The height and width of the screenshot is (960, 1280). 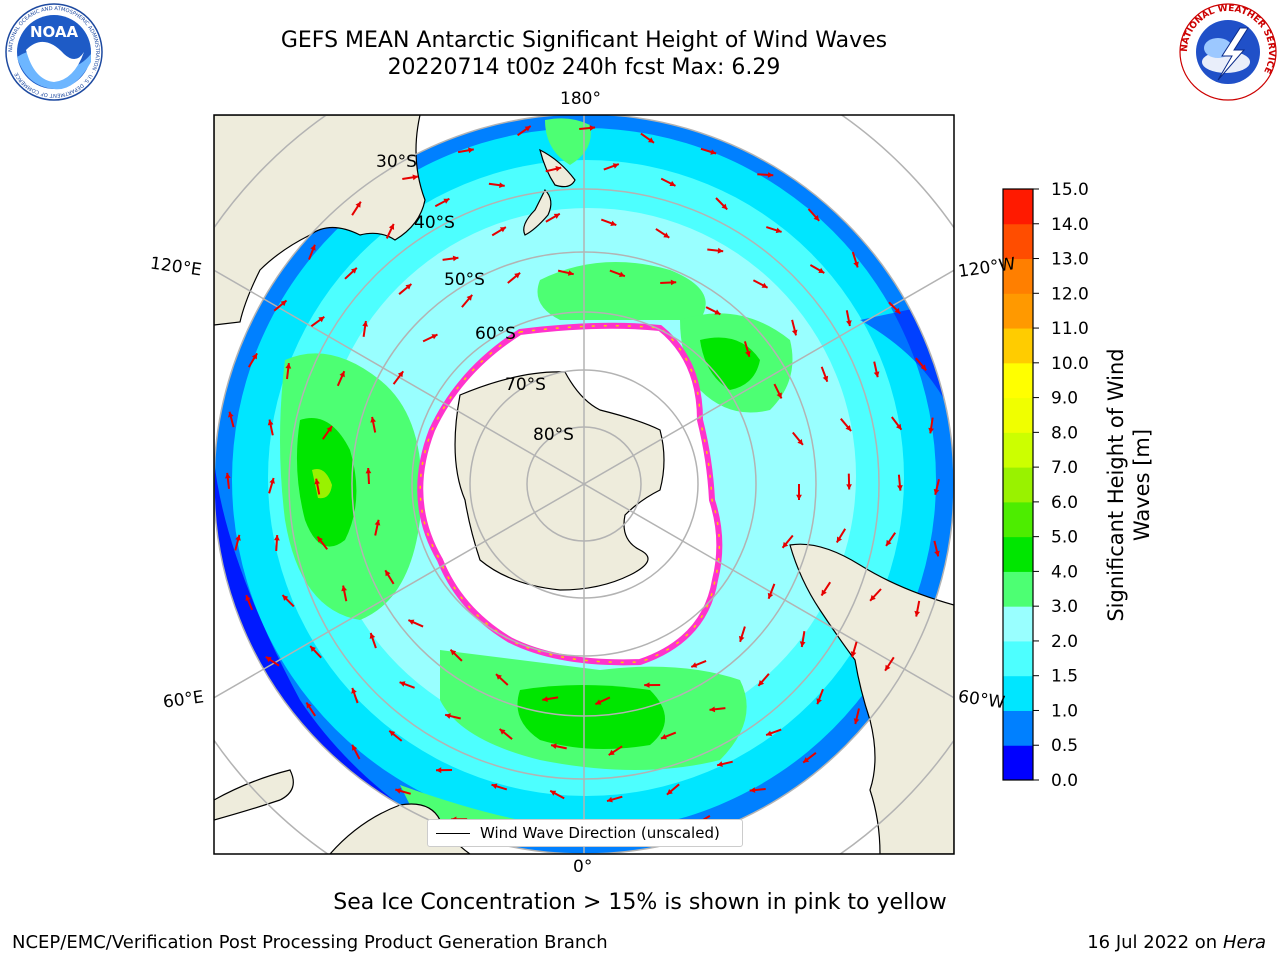 What do you see at coordinates (1064, 677) in the screenshot?
I see `colorbar-tick-label: 1.5` at bounding box center [1064, 677].